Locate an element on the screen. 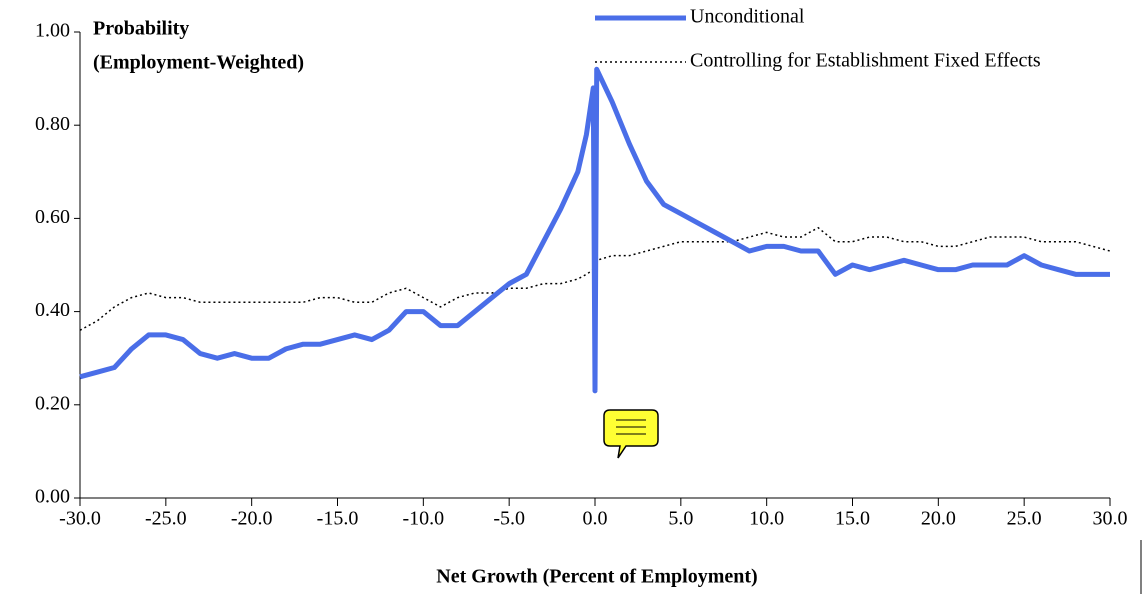 The height and width of the screenshot is (594, 1144). x-tick-label: -10.0 is located at coordinates (423, 519).